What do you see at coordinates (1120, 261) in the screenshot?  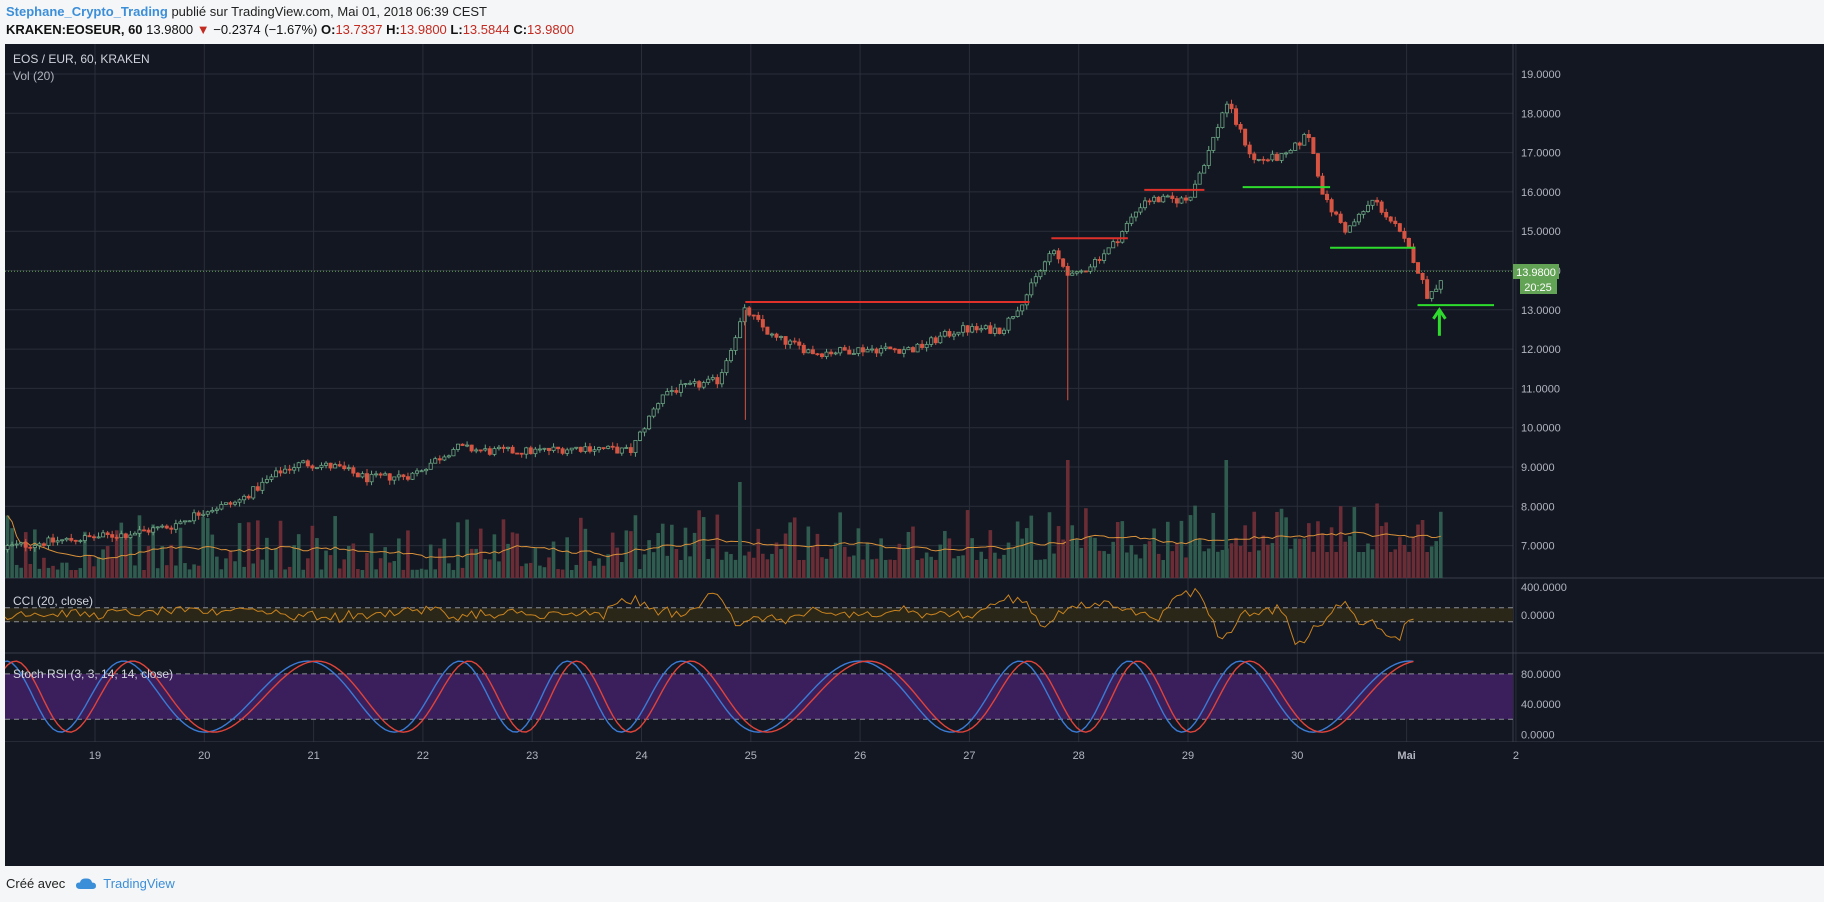 I see `drawings` at bounding box center [1120, 261].